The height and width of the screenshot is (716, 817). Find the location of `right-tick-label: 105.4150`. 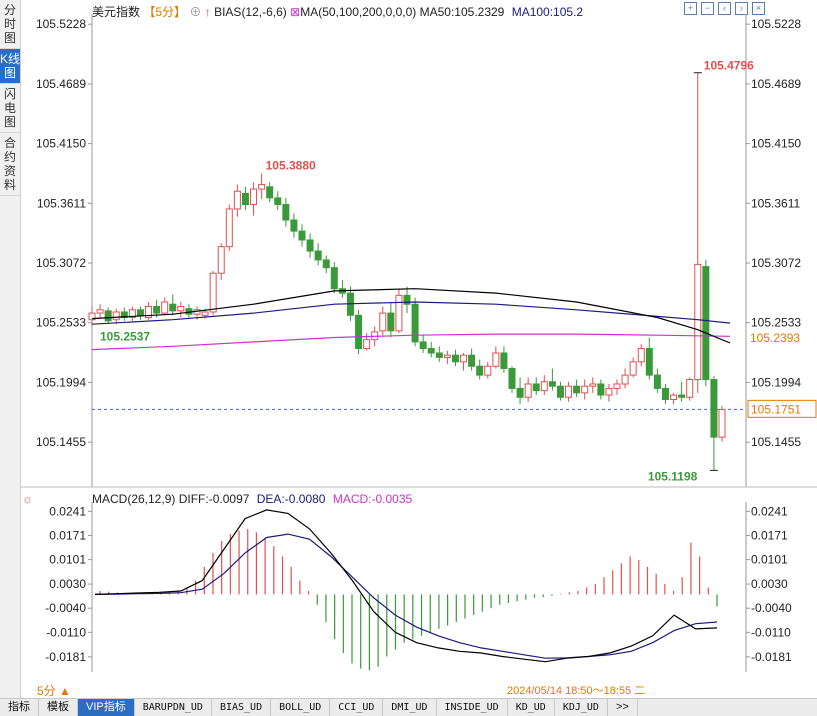

right-tick-label: 105.4150 is located at coordinates (776, 144).